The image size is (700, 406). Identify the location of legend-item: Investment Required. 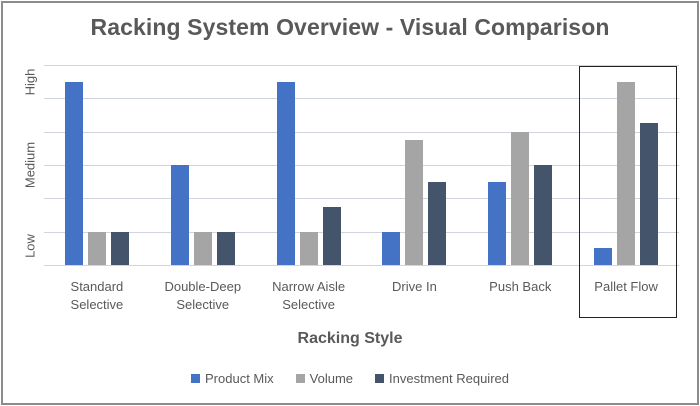
(442, 378).